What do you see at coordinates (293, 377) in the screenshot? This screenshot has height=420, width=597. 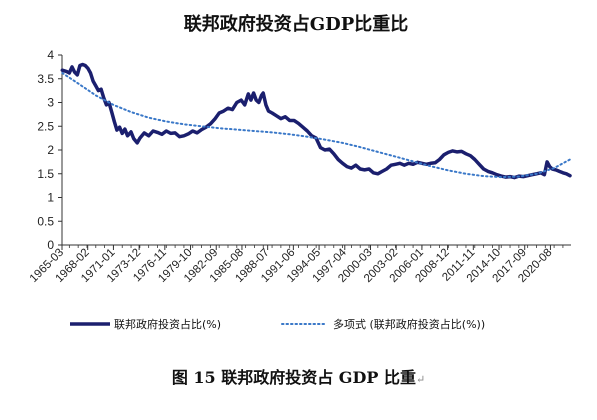 I see `caption-text: 图 15 联邦政府投资占 GDP 比重` at bounding box center [293, 377].